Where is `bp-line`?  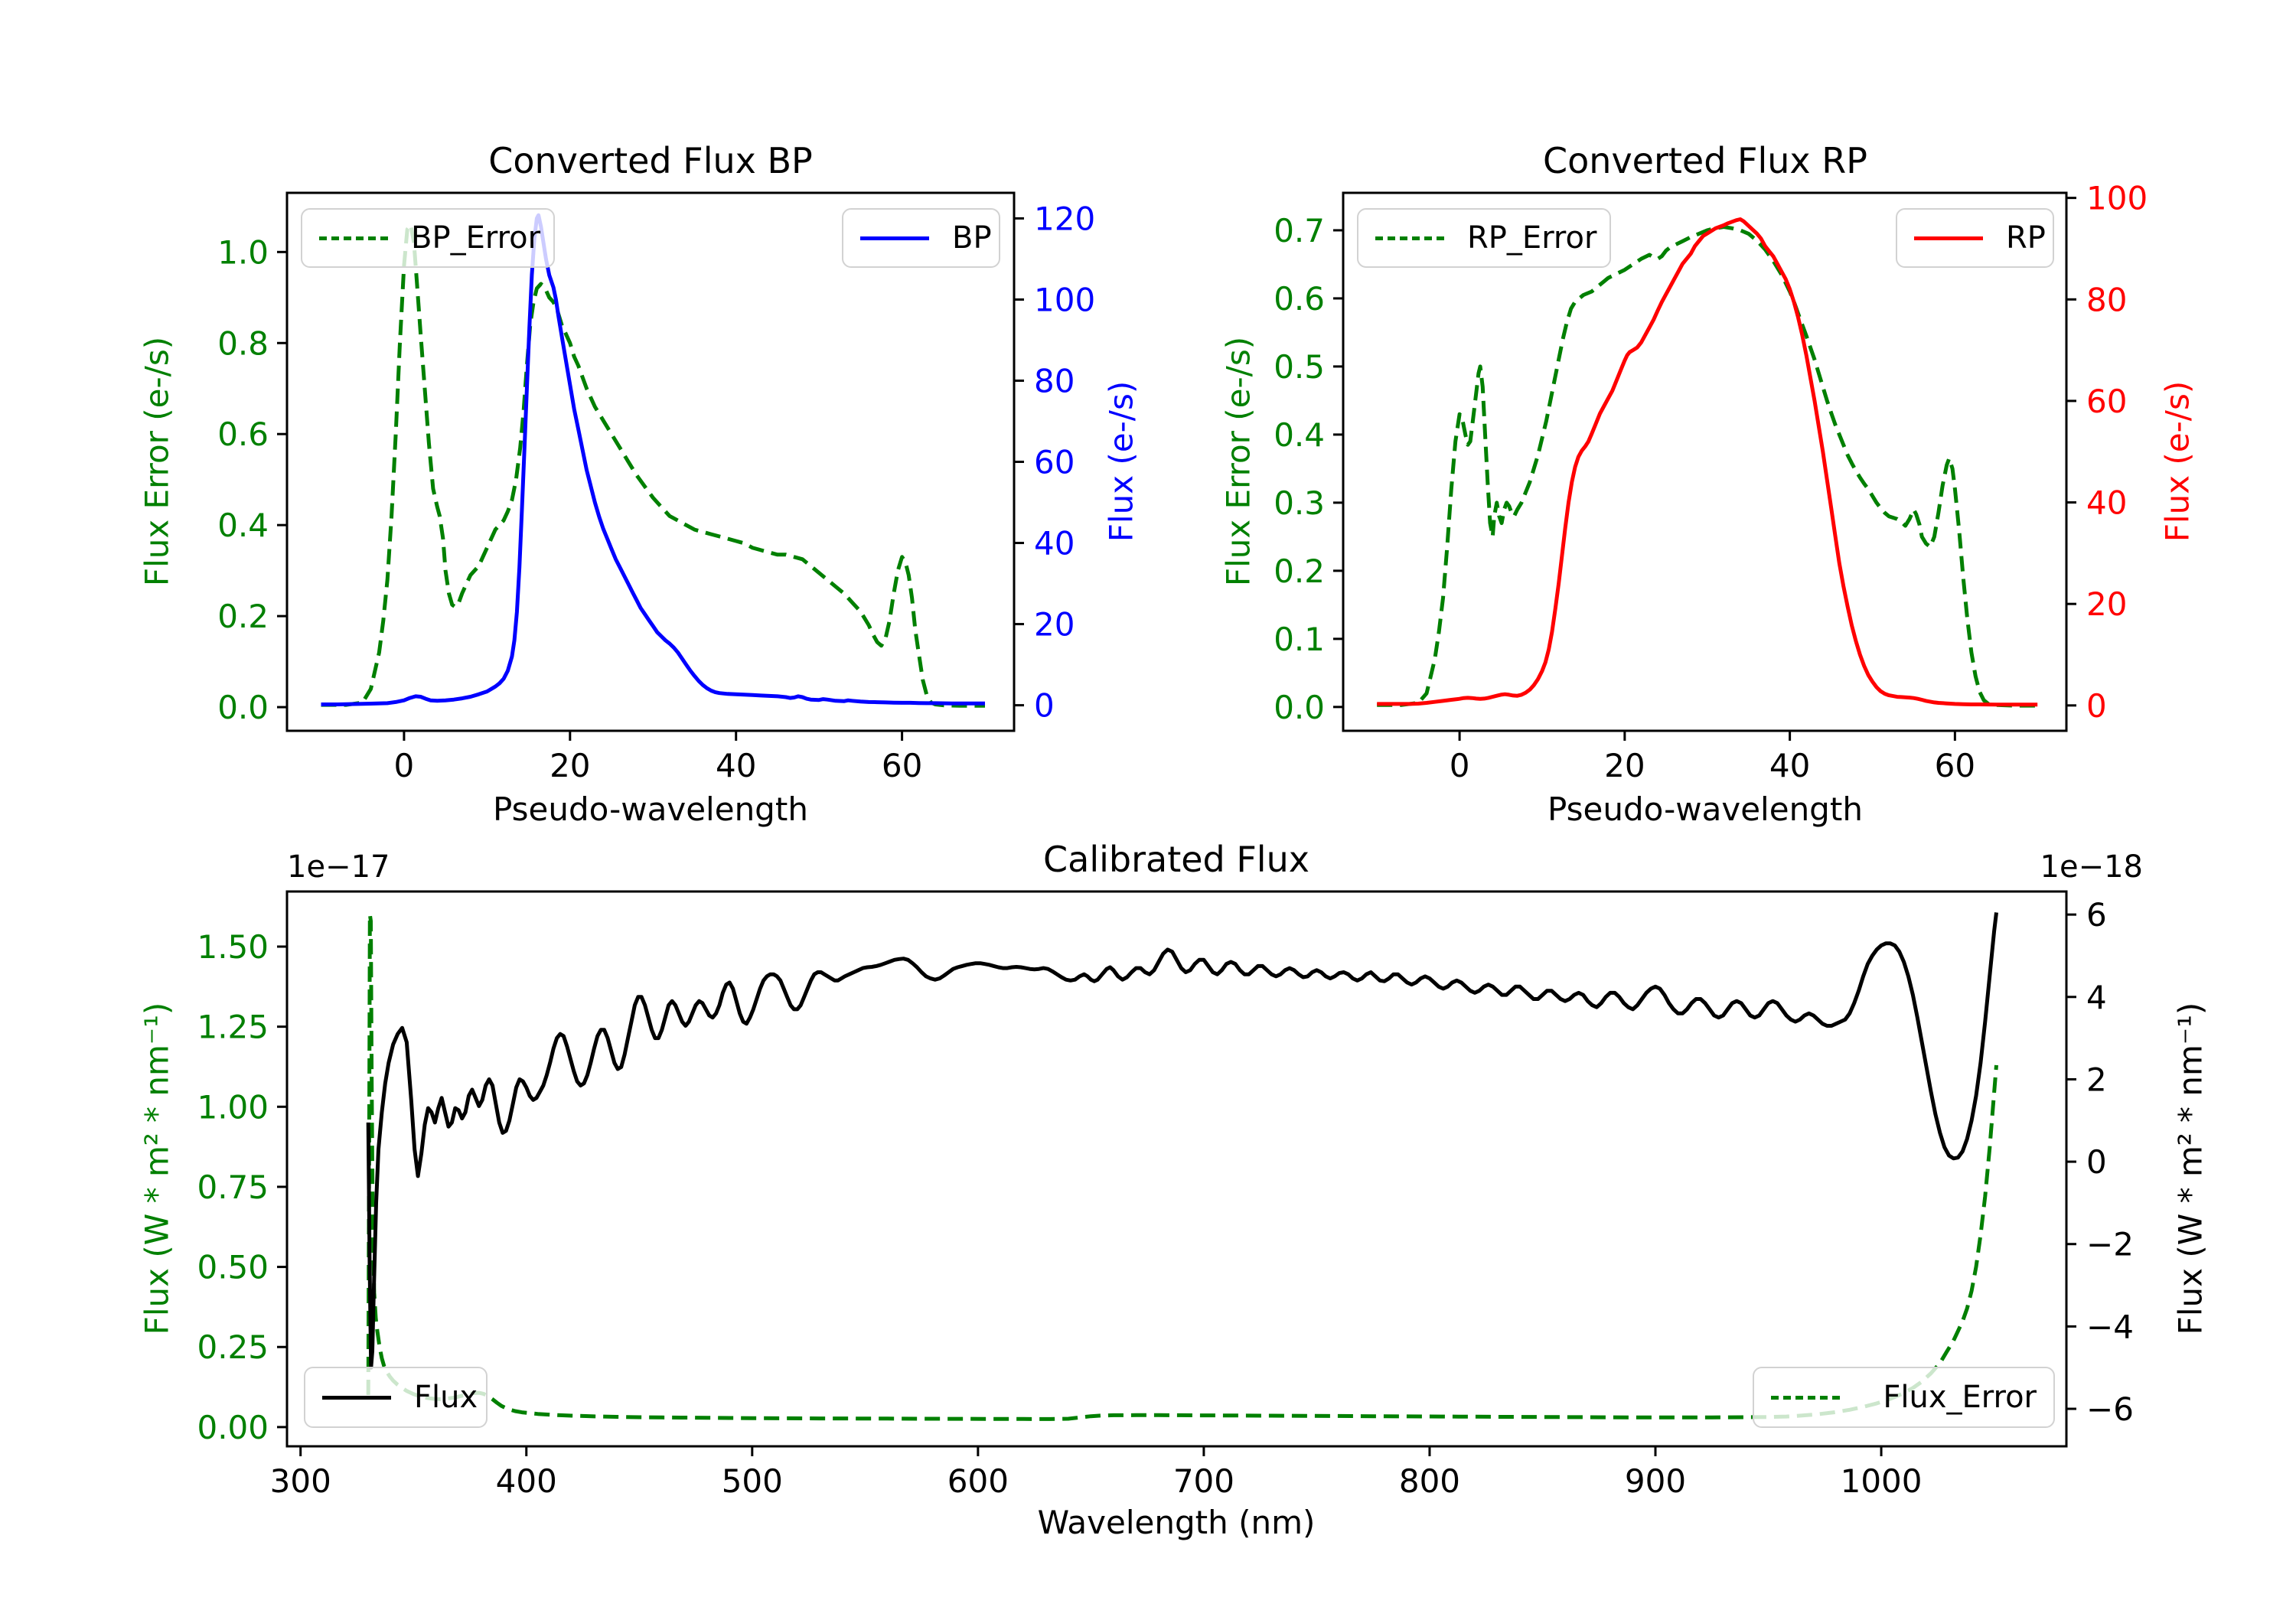 bp-line is located at coordinates (653, 460).